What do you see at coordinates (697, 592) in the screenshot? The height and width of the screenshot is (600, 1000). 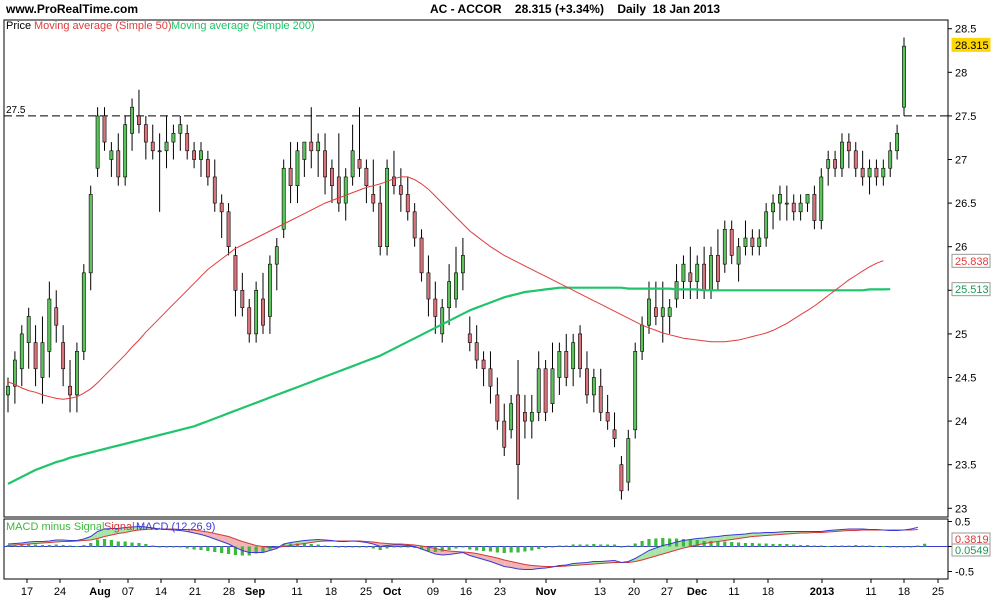 I see `time-tick-label: Dec` at bounding box center [697, 592].